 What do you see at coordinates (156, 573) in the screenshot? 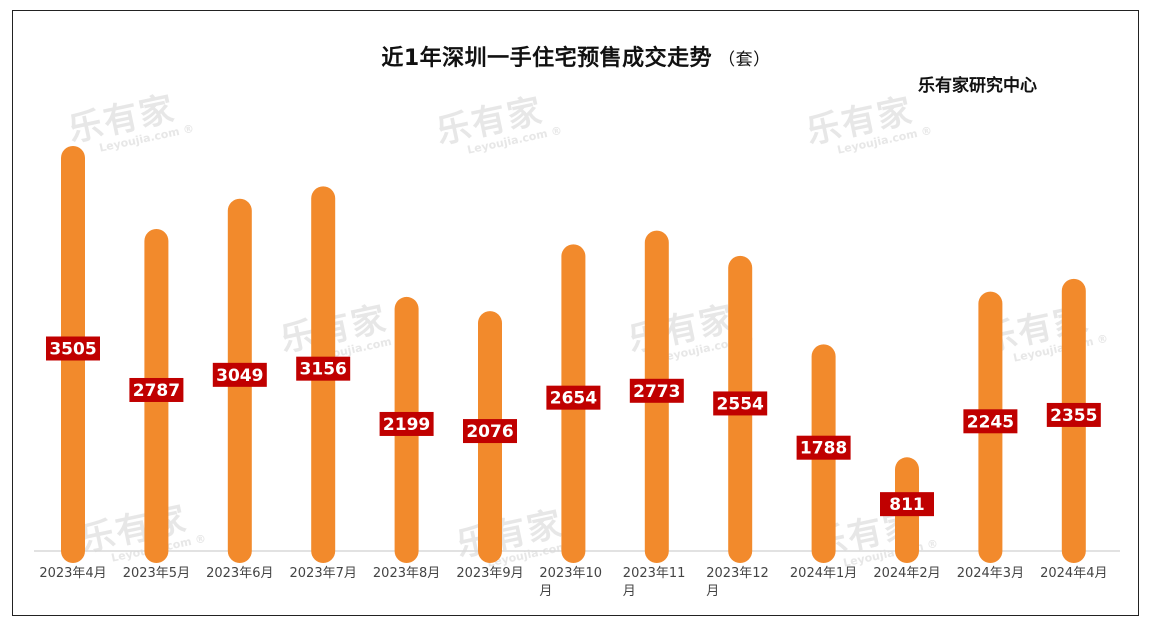
I see `x-tick-label: 2023年5月` at bounding box center [156, 573].